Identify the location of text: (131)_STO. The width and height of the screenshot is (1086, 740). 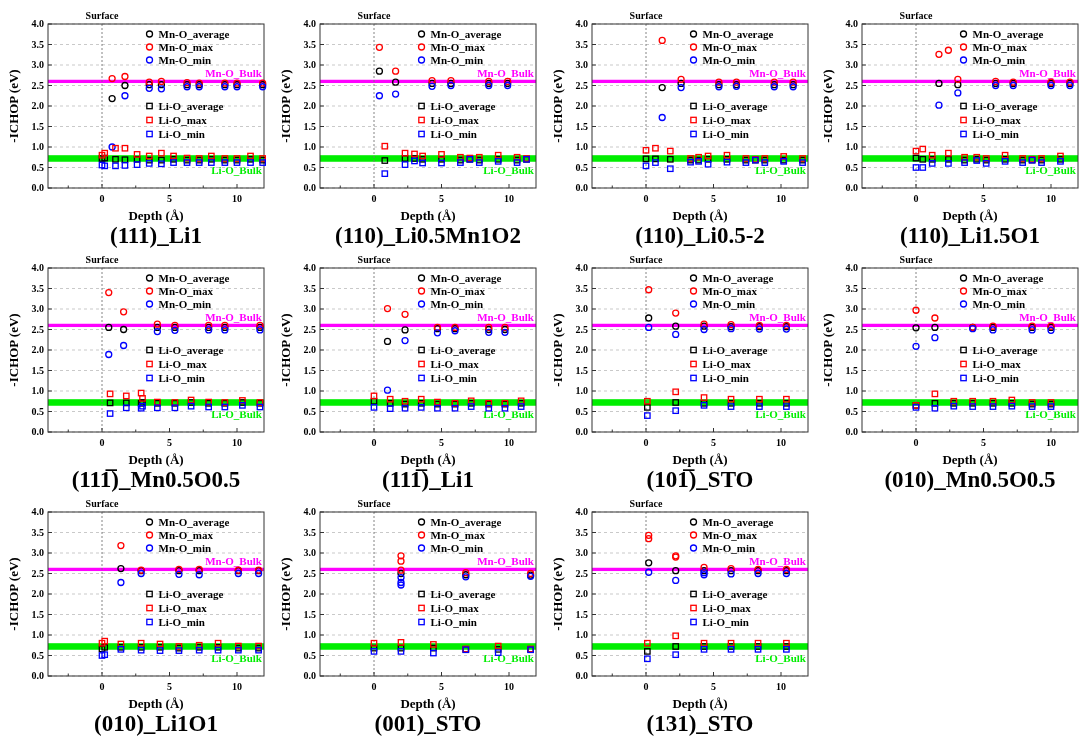
(700, 723).